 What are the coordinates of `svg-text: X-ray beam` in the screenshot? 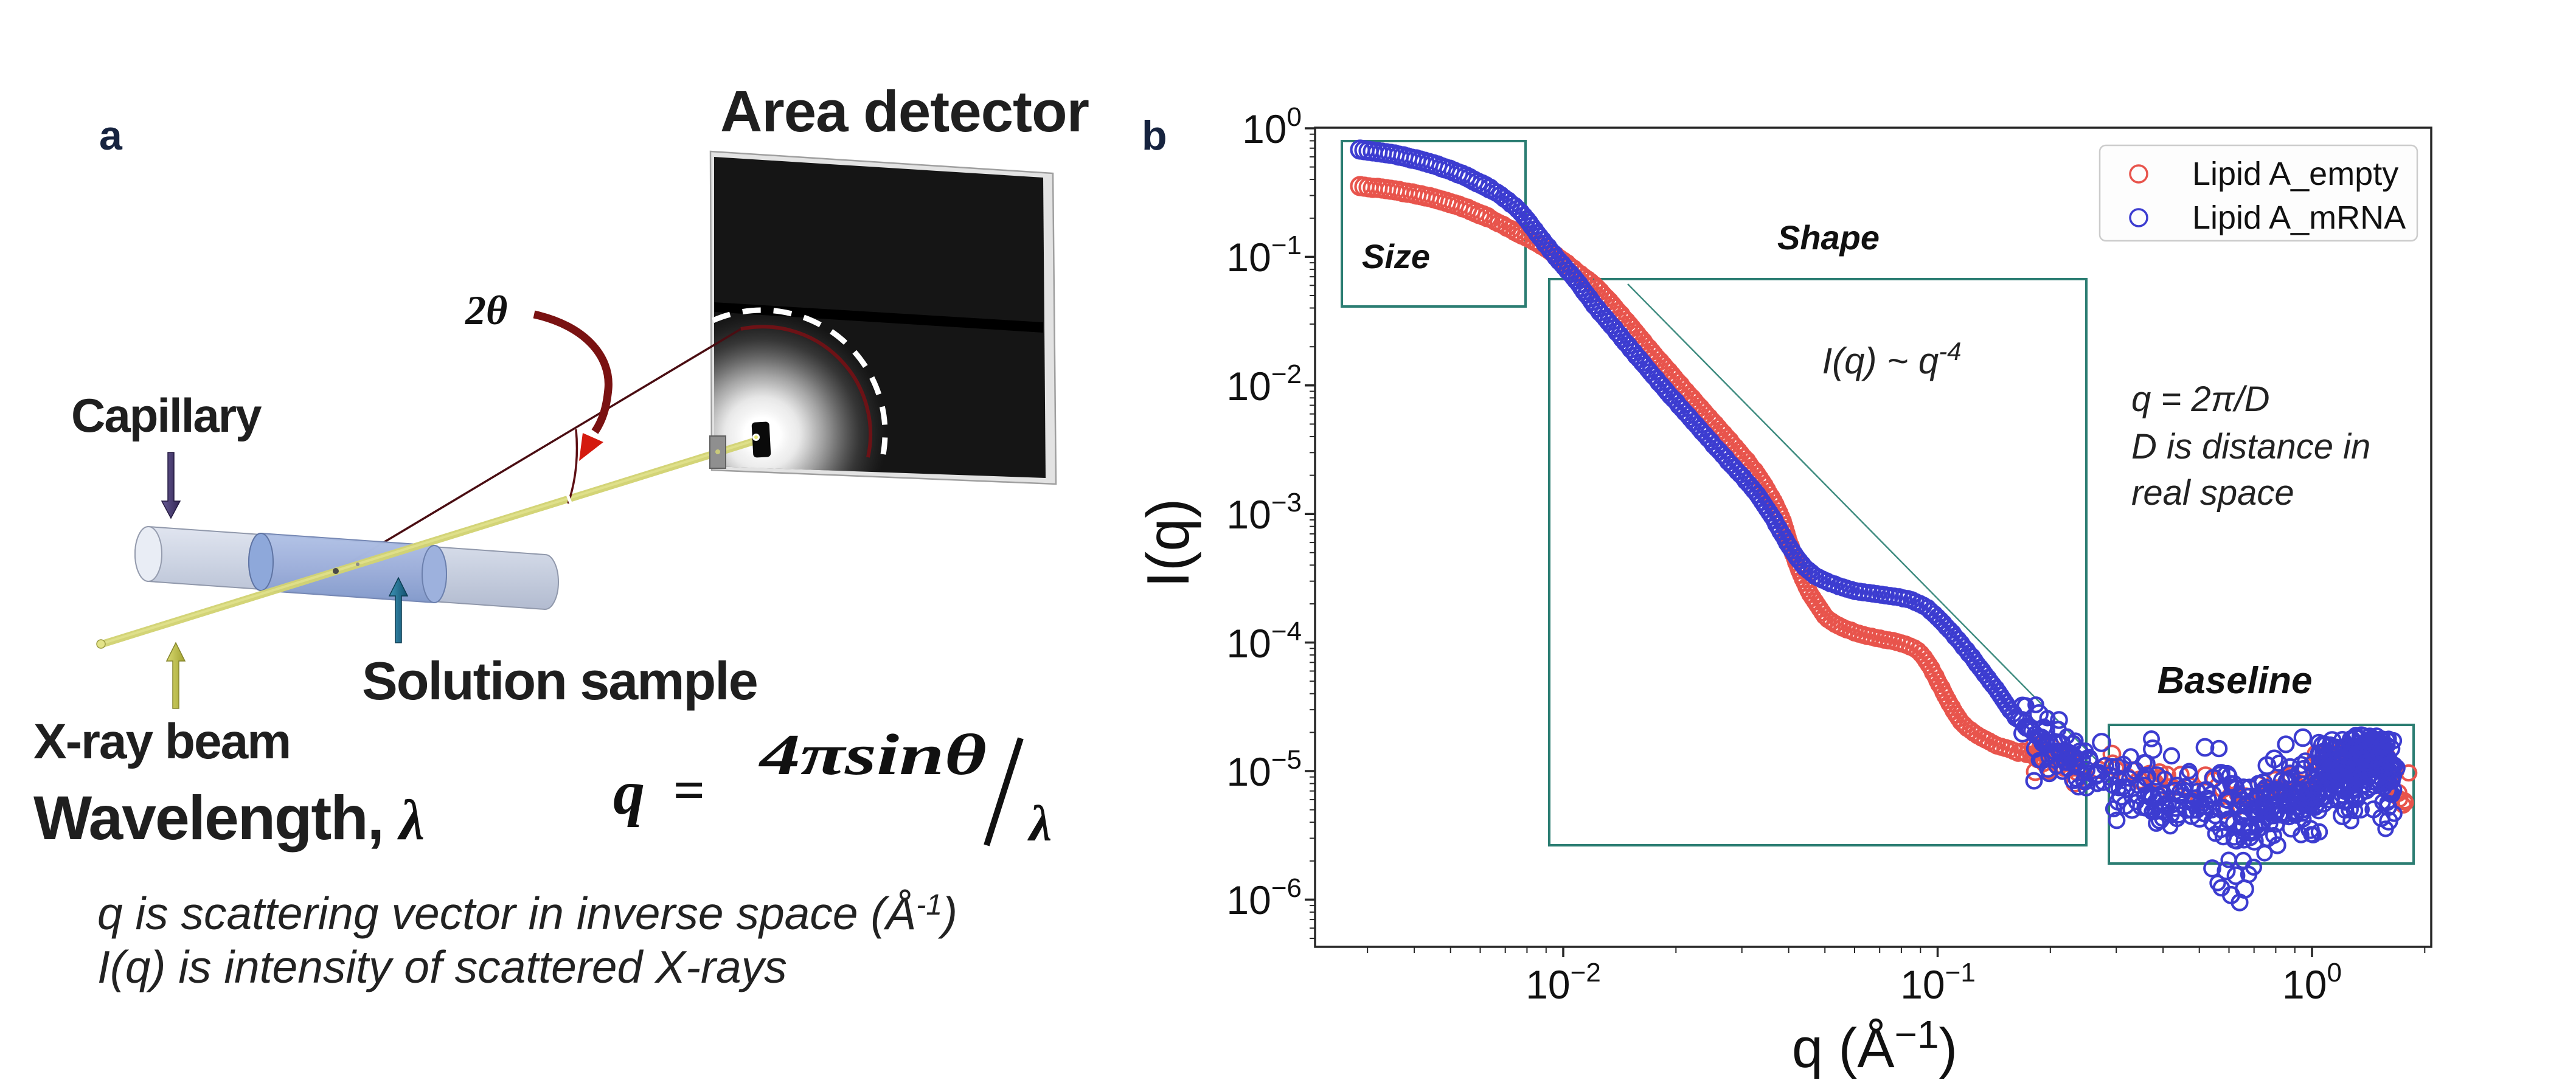 It's located at (161, 741).